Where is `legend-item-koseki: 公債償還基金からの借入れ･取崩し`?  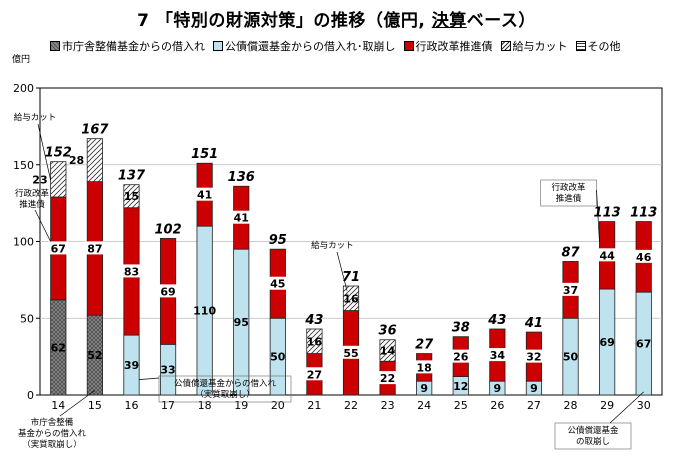
legend-item-koseki: 公債償還基金からの借入れ･取崩し is located at coordinates (304, 46).